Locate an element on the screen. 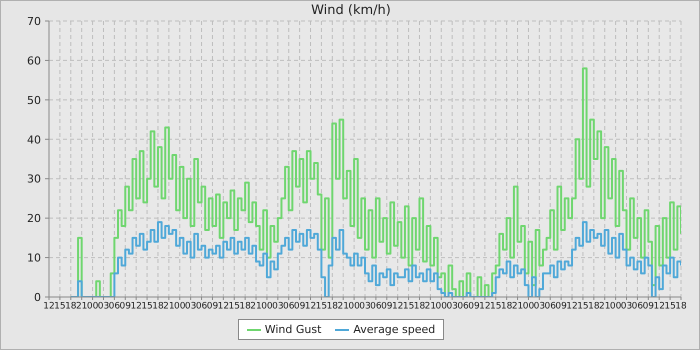 This screenshot has width=700, height=350. y-tick-label: 60 is located at coordinates (34, 61).